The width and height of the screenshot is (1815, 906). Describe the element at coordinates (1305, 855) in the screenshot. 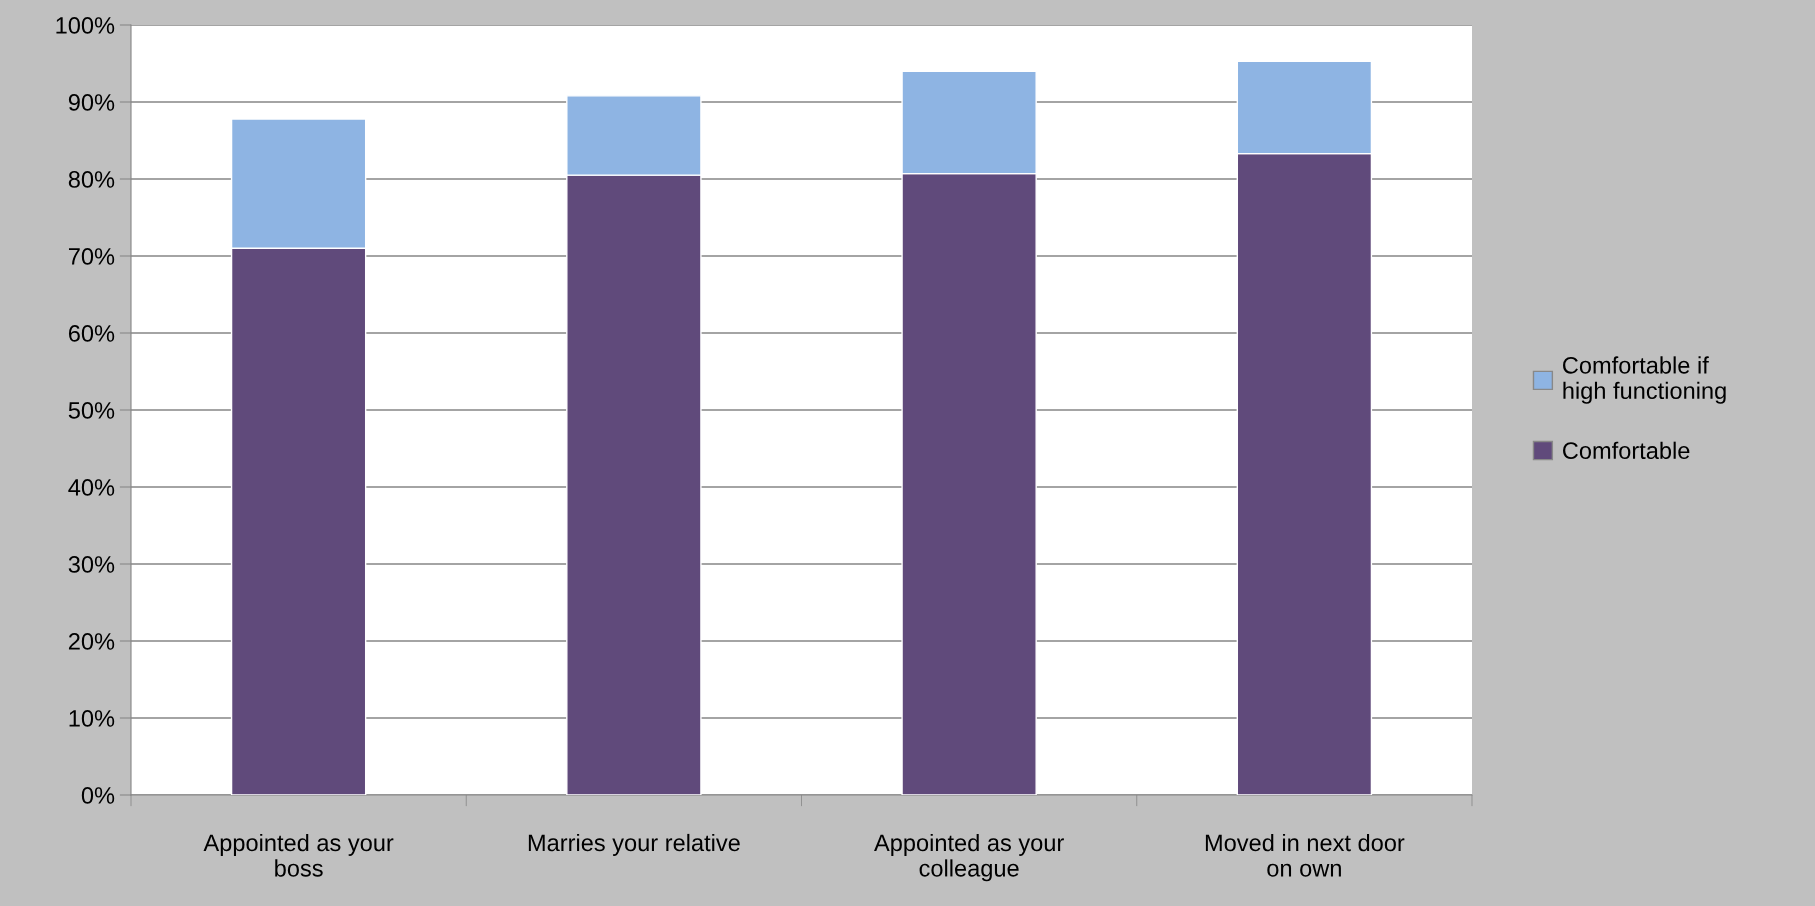

I see `x-tick-label: Moved in next door on own` at that location.